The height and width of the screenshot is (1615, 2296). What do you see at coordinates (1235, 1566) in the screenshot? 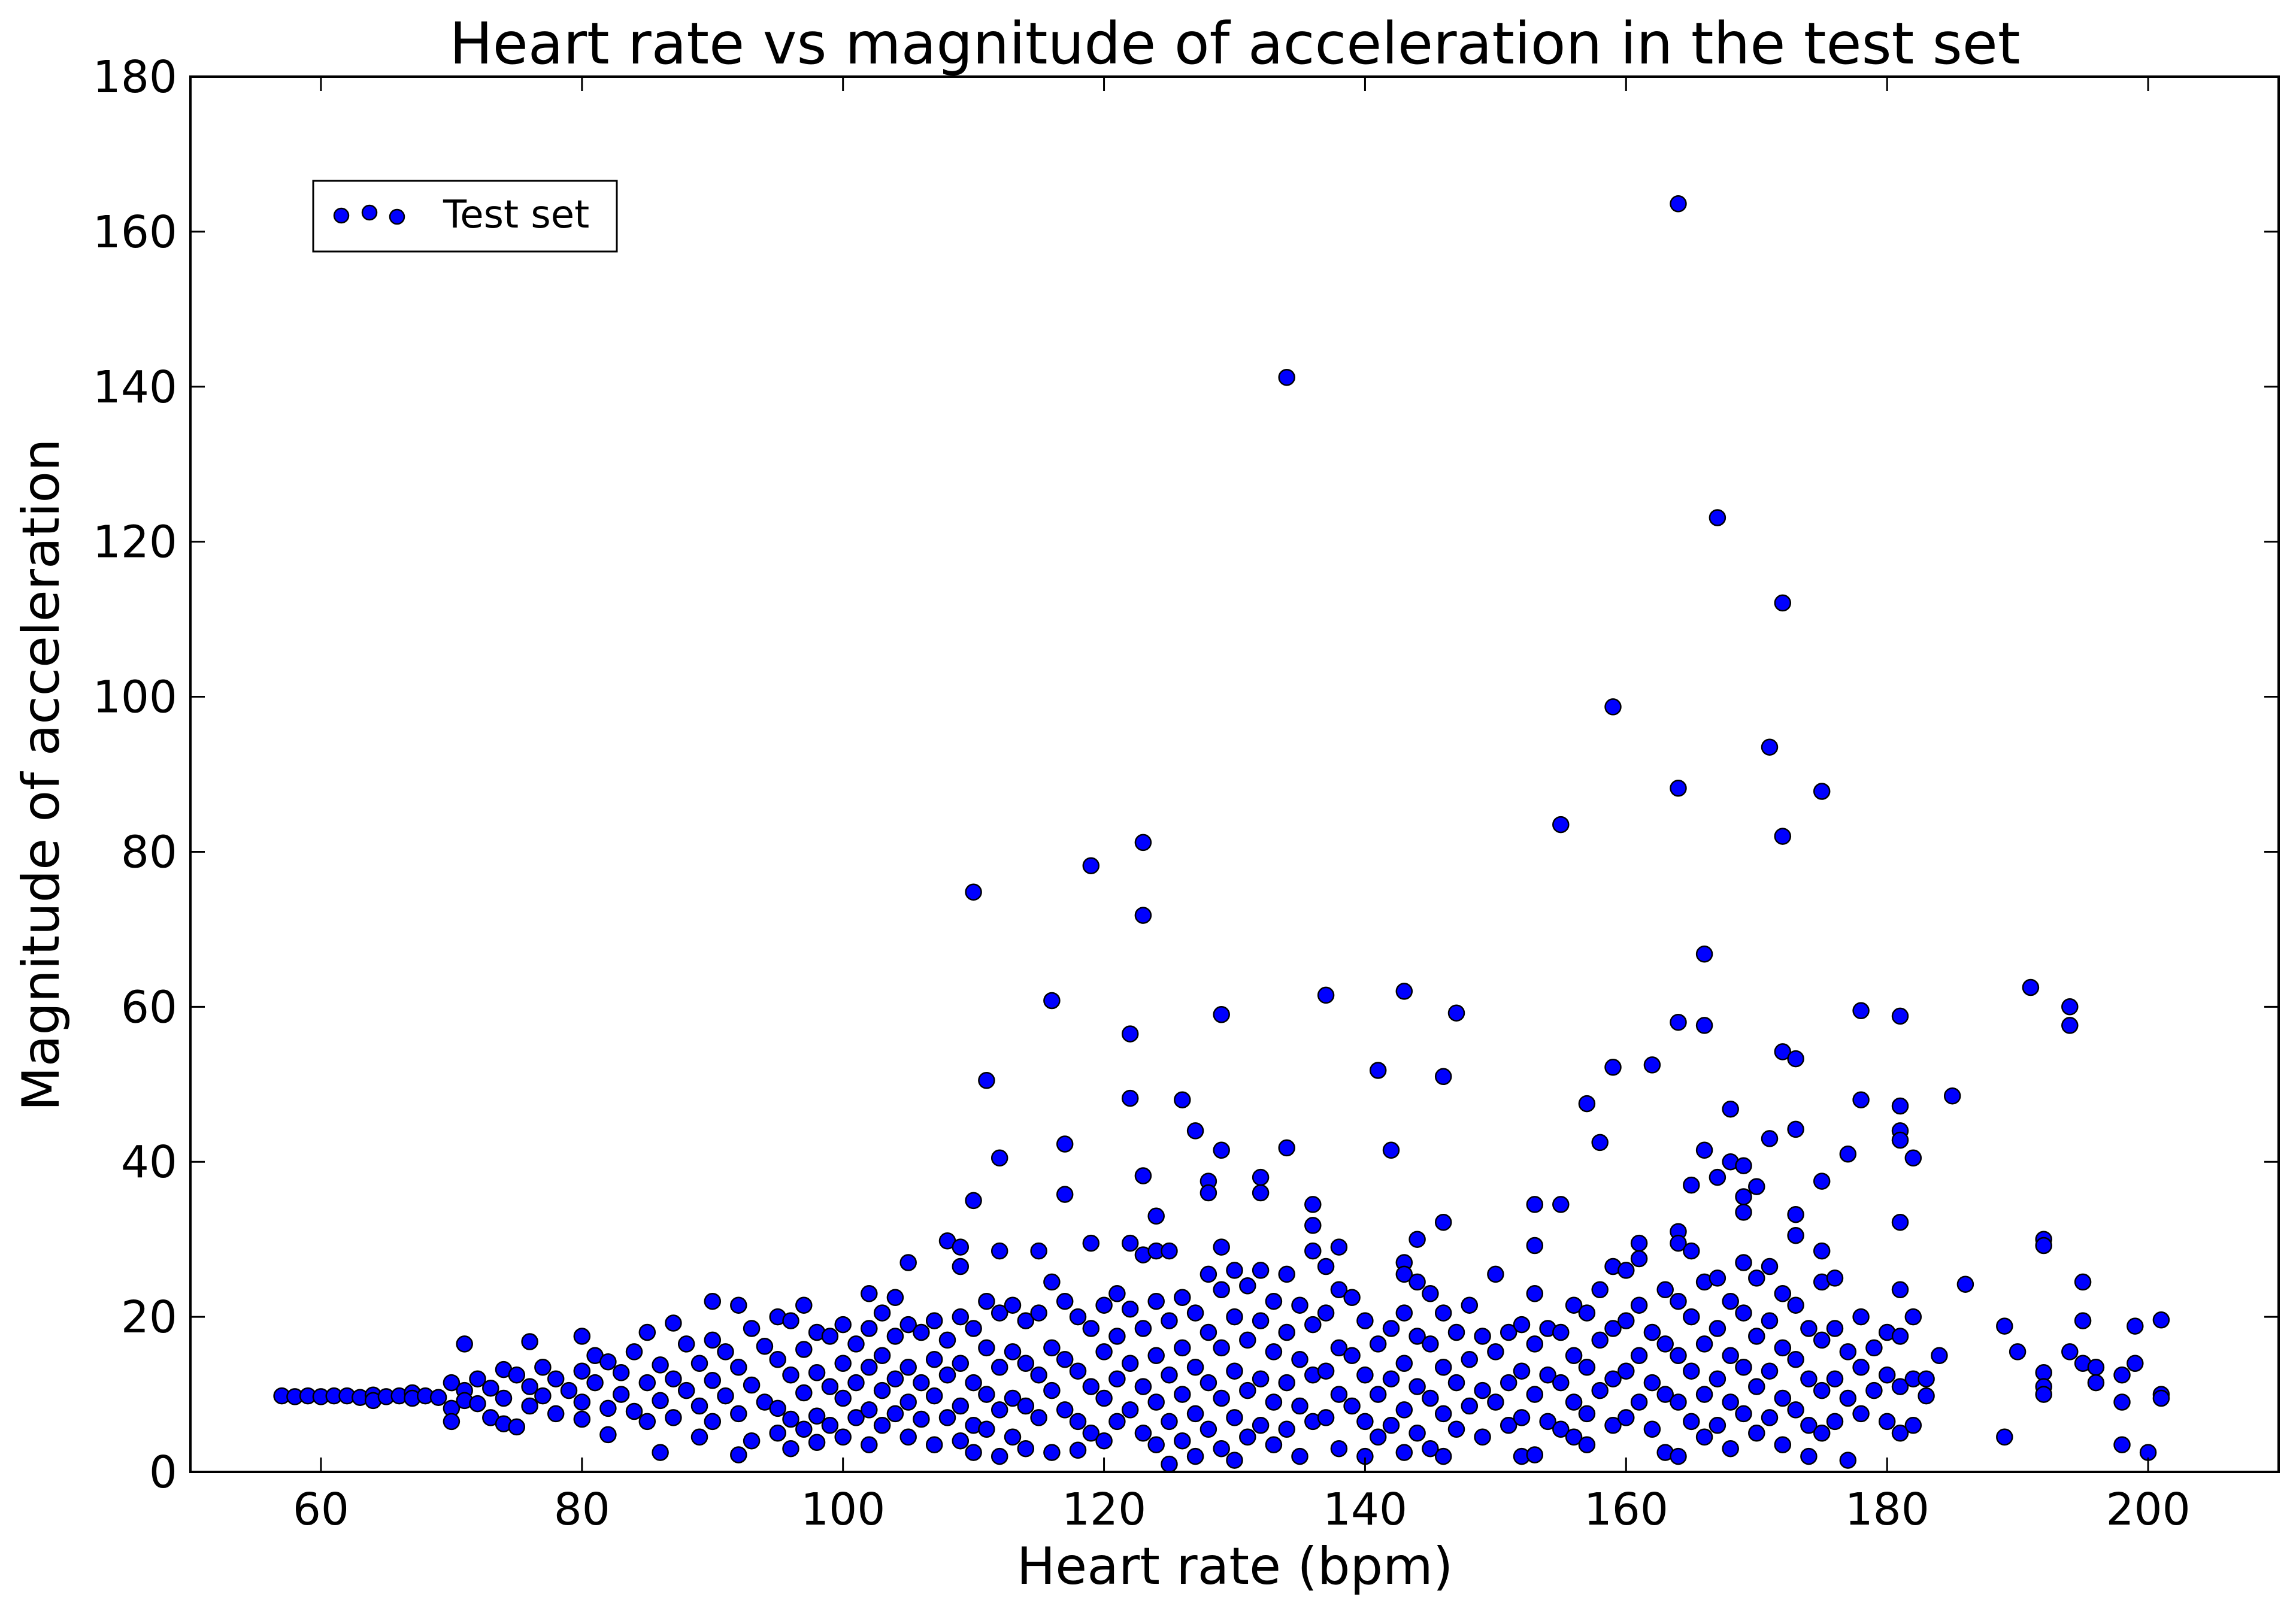
I see `x-axis-title: Heart rate (bpm)` at bounding box center [1235, 1566].